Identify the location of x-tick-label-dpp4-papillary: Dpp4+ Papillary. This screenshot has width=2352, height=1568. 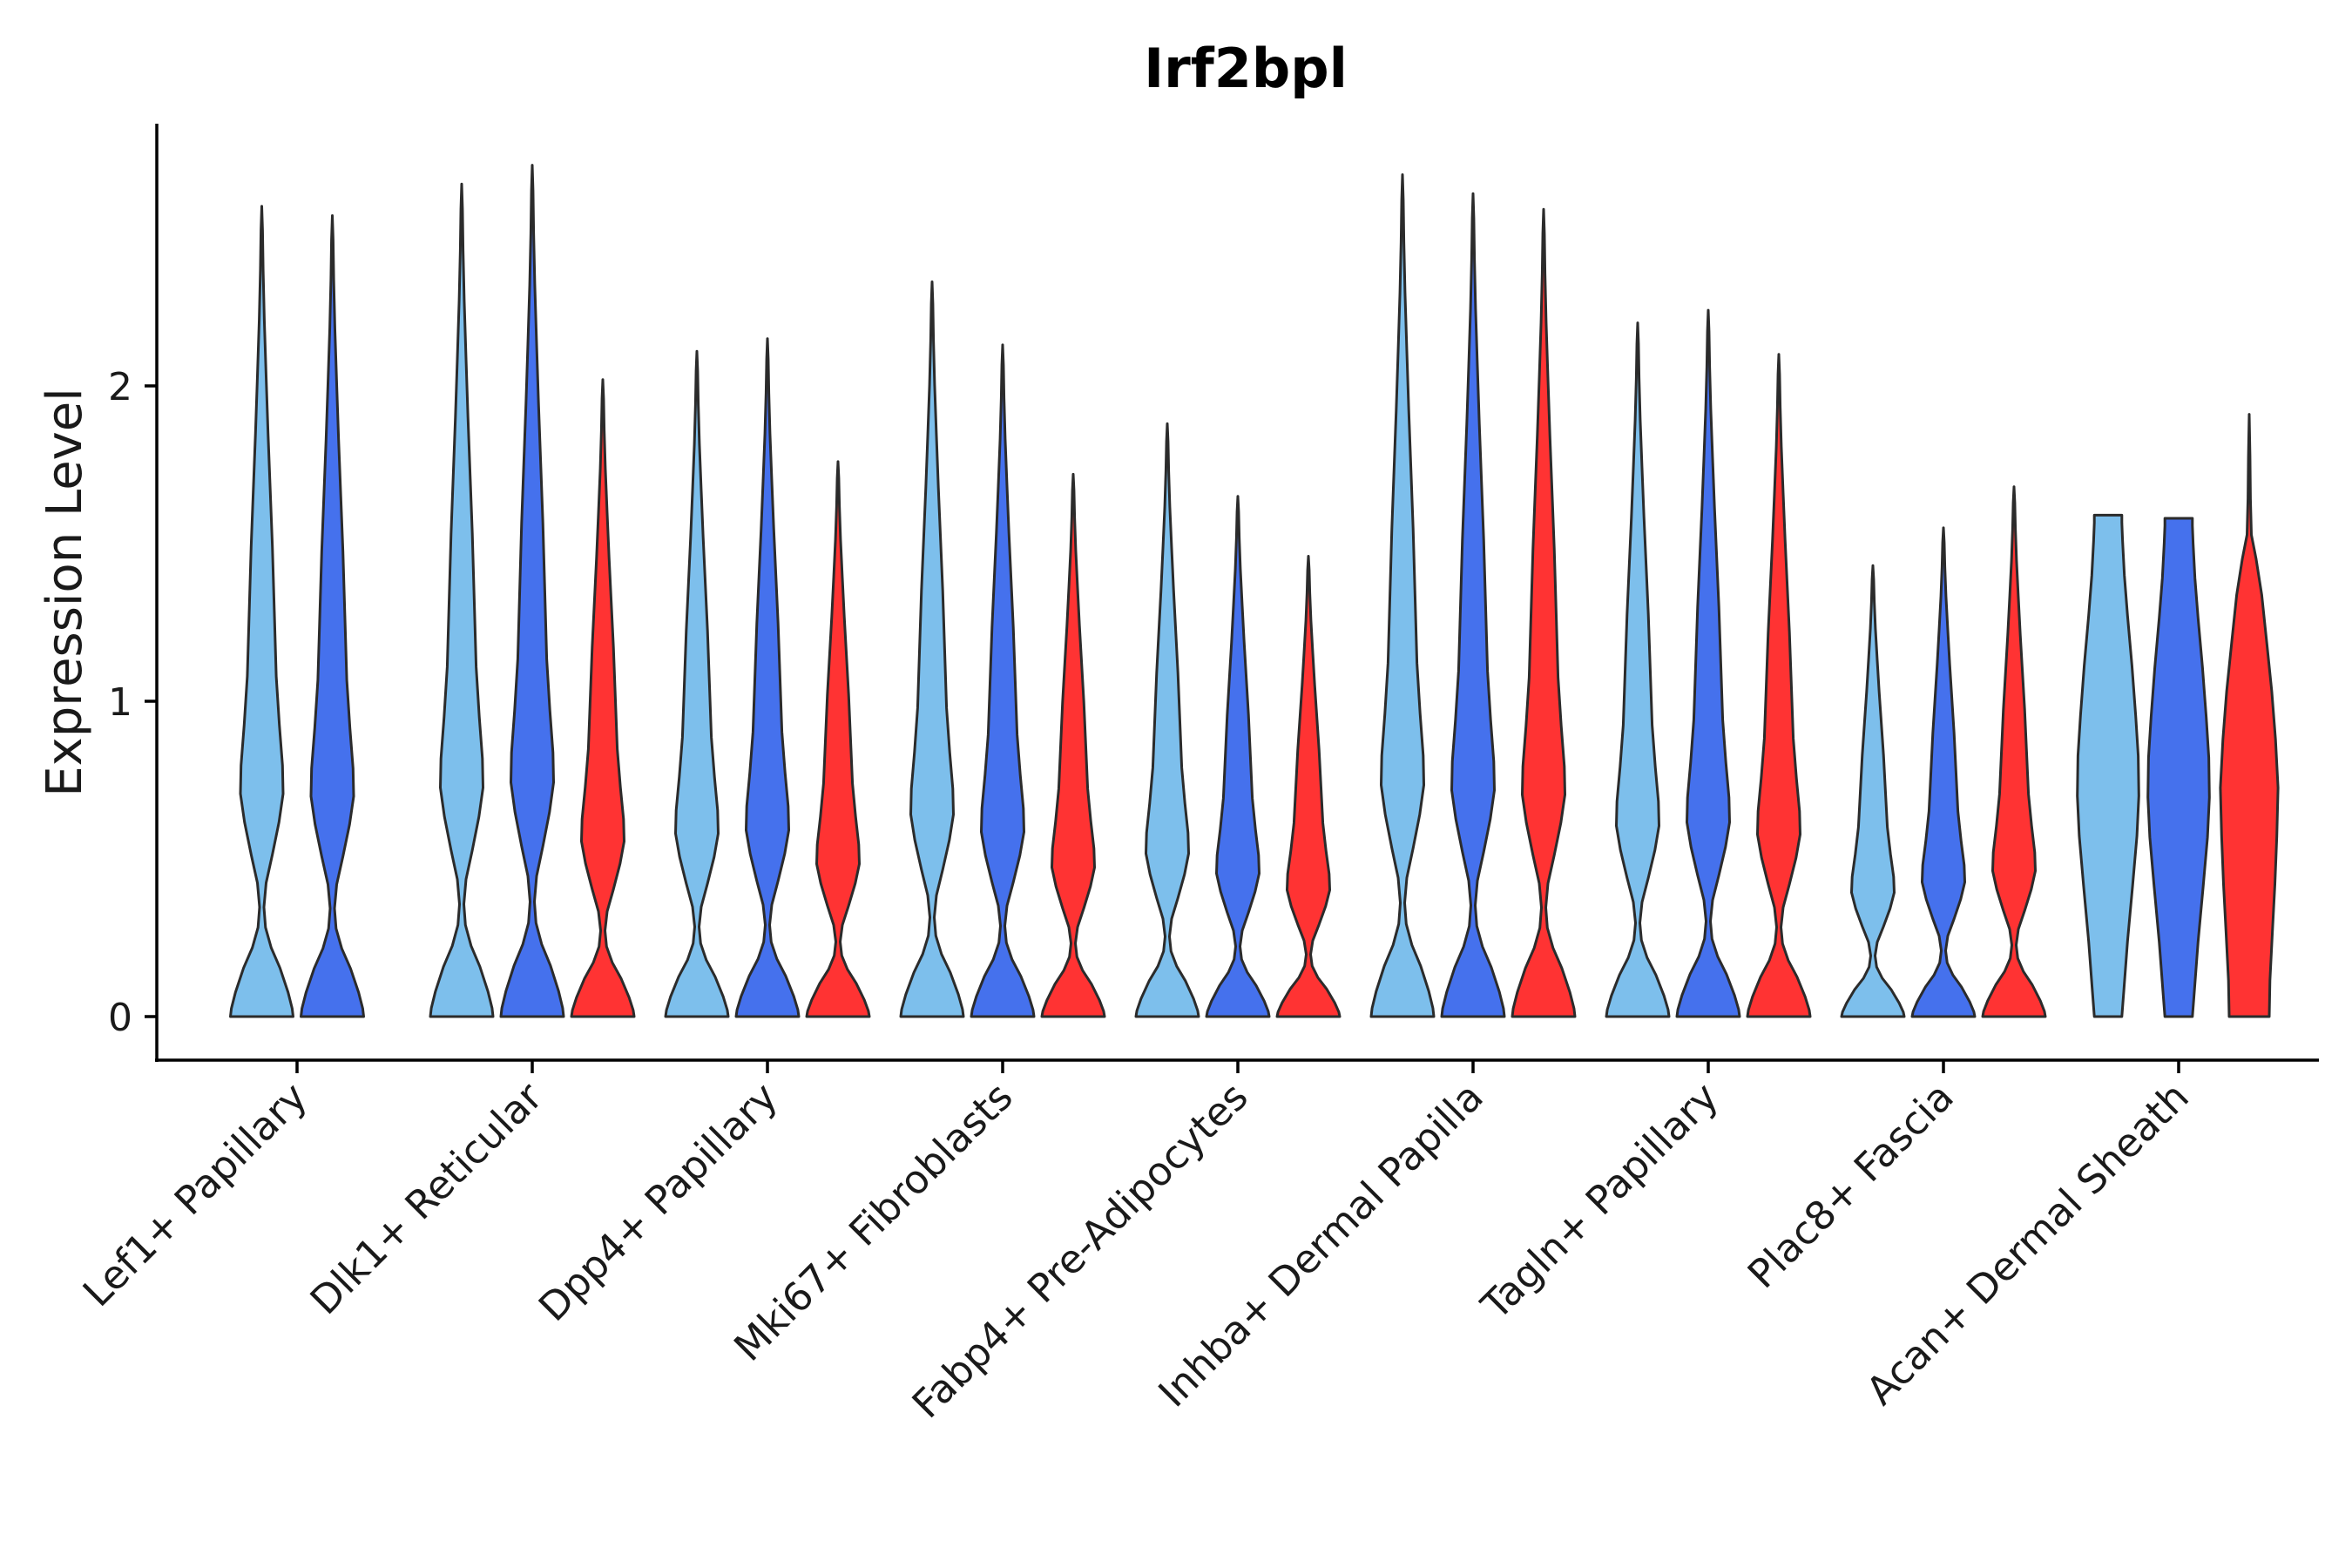
(658, 1201).